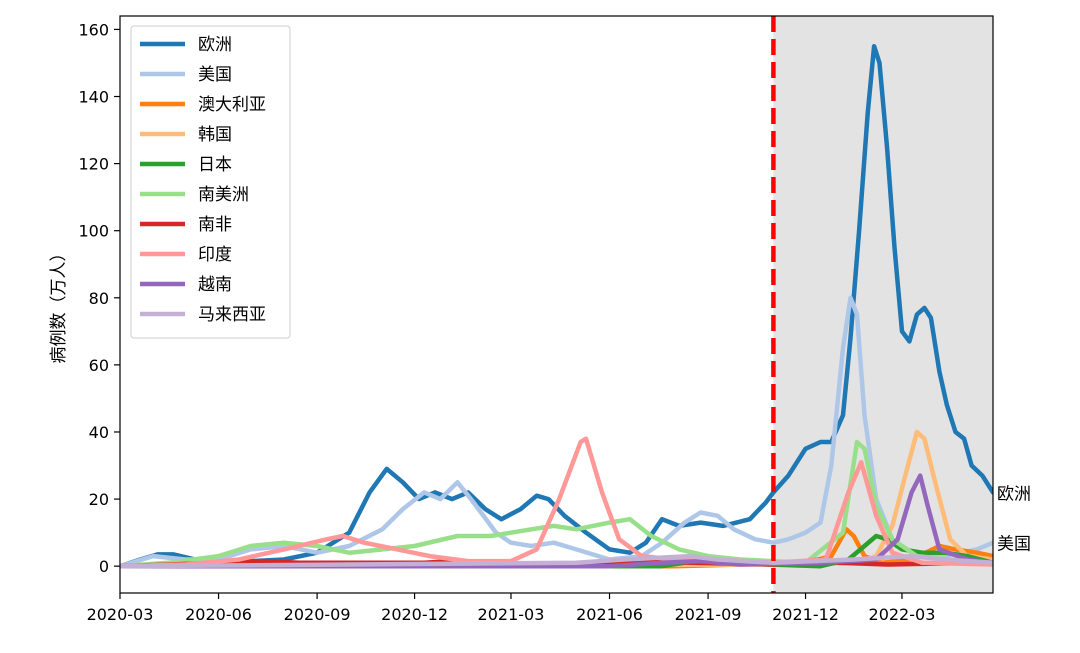  Describe the element at coordinates (317, 614) in the screenshot. I see `x-tick-label: 2020-09` at that location.